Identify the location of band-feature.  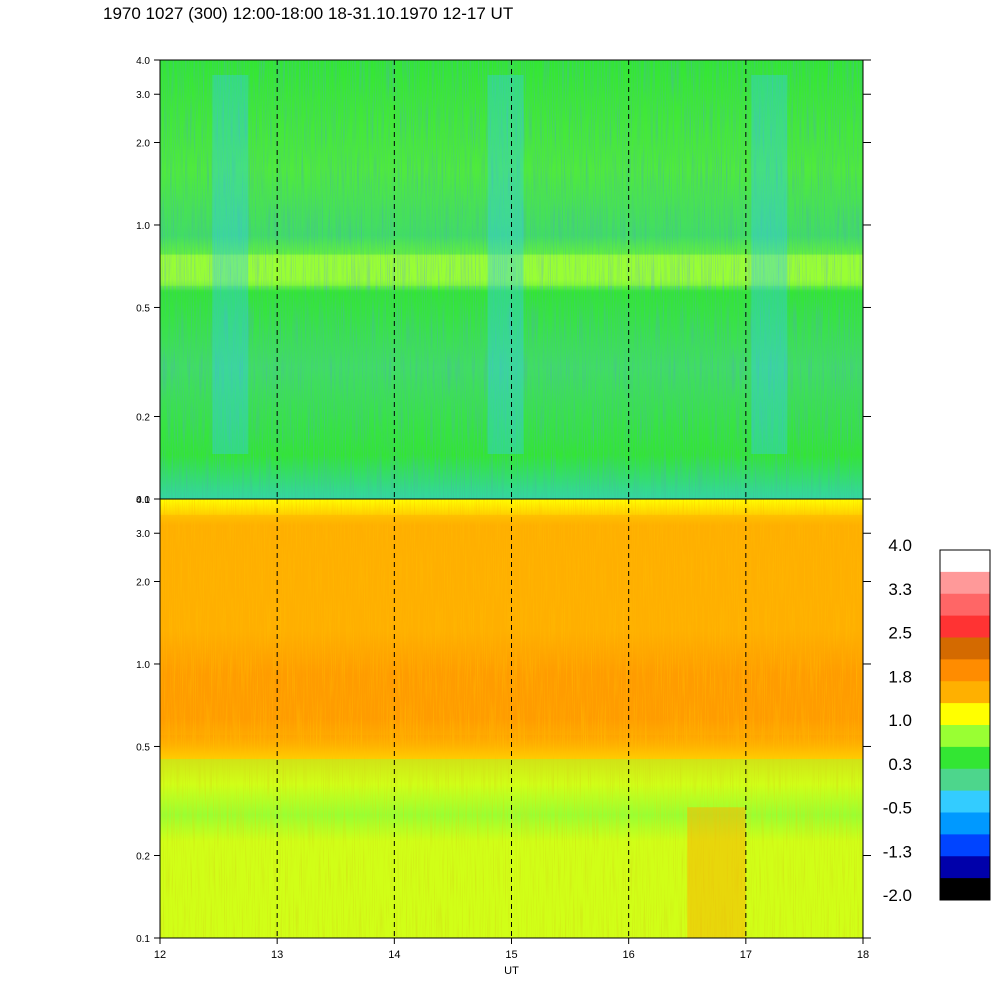
(511, 848).